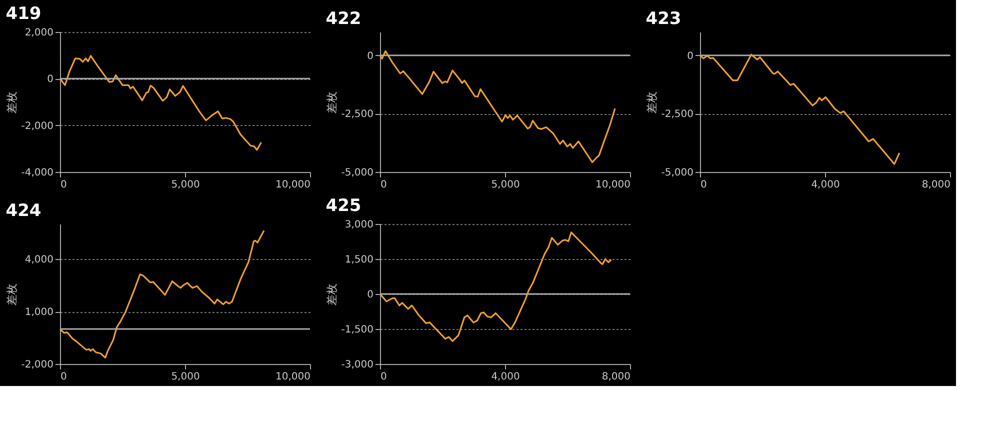 This screenshot has width=1000, height=446. Describe the element at coordinates (39, 312) in the screenshot. I see `y-tick-label: 1,000` at that location.